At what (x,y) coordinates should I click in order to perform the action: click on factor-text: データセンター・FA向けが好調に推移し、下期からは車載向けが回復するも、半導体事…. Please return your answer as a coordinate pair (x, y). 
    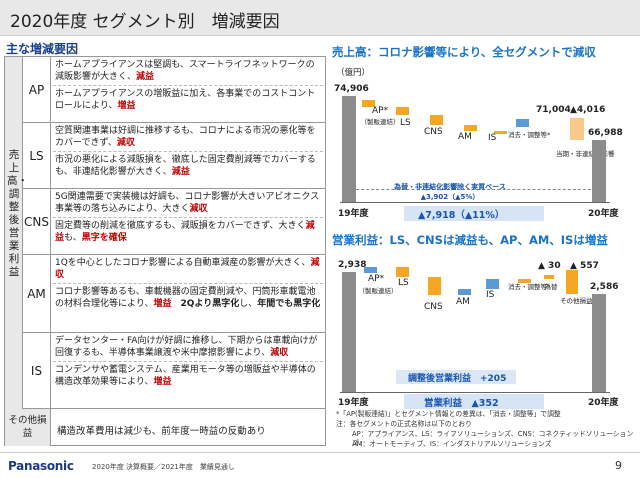
    Looking at the image, I should click on (186, 347).